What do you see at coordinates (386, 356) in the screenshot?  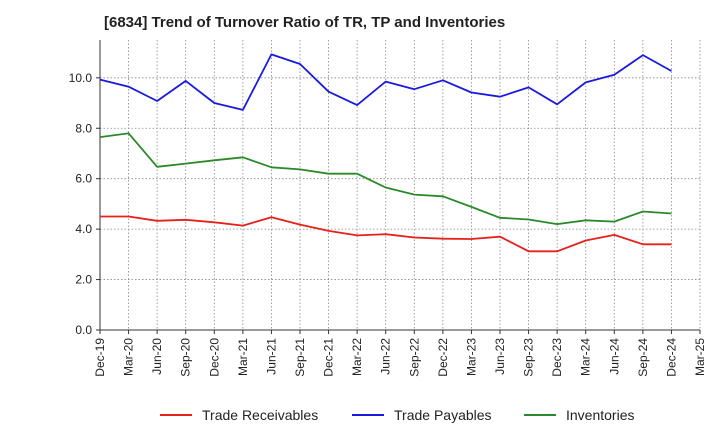 I see `x-tick-label: Jun-22` at bounding box center [386, 356].